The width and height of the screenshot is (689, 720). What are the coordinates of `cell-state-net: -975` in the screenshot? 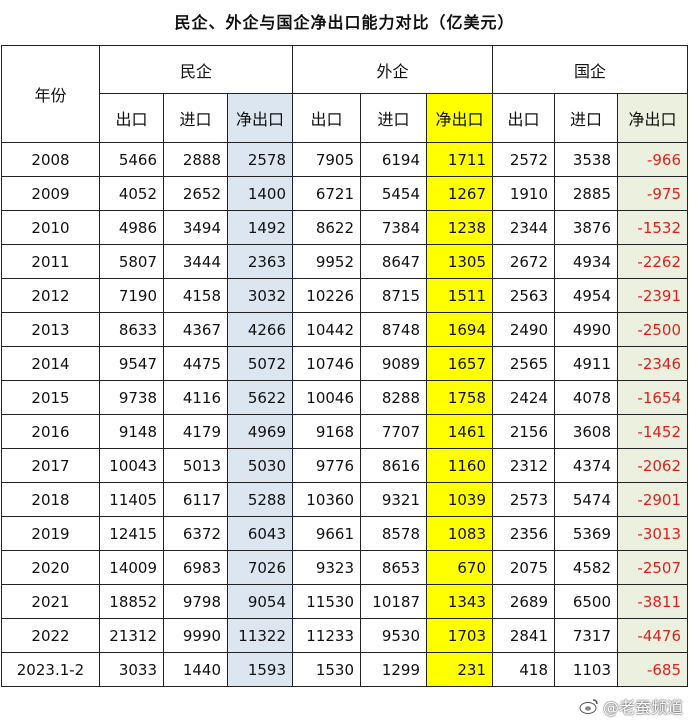 It's located at (652, 193).